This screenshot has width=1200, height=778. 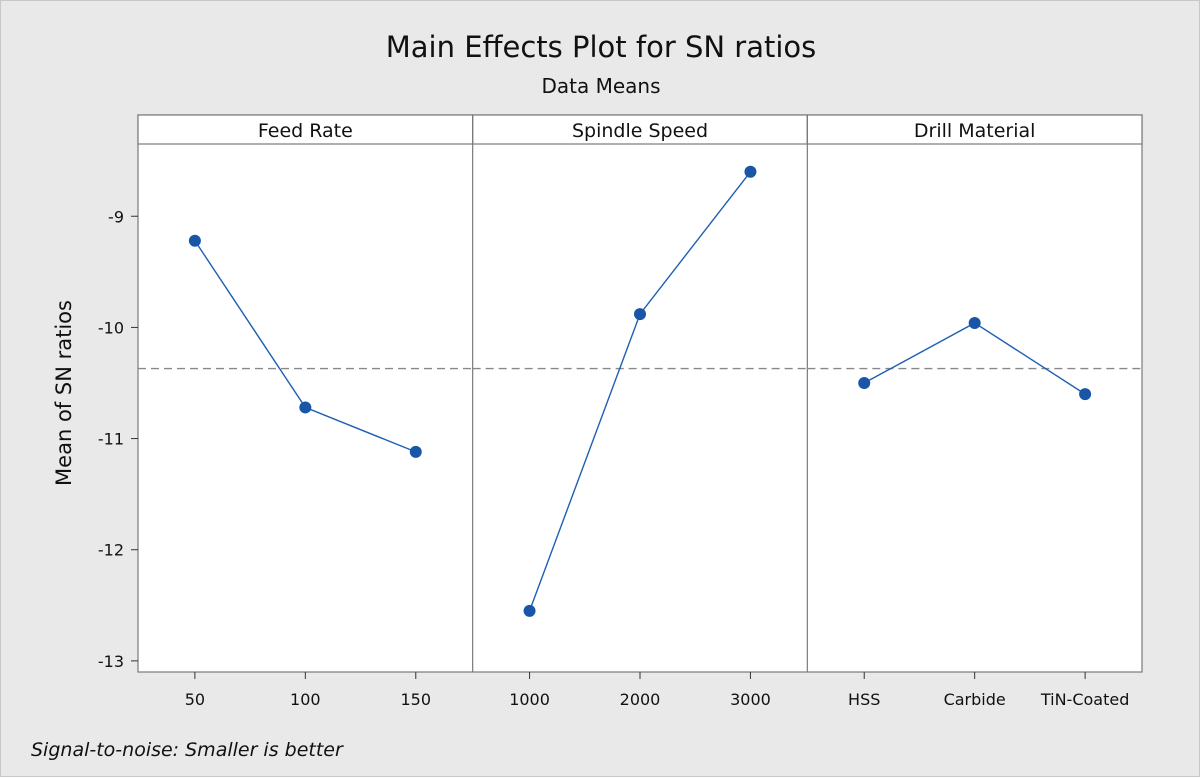 I want to click on x-tick-label: Carbide, so click(x=975, y=699).